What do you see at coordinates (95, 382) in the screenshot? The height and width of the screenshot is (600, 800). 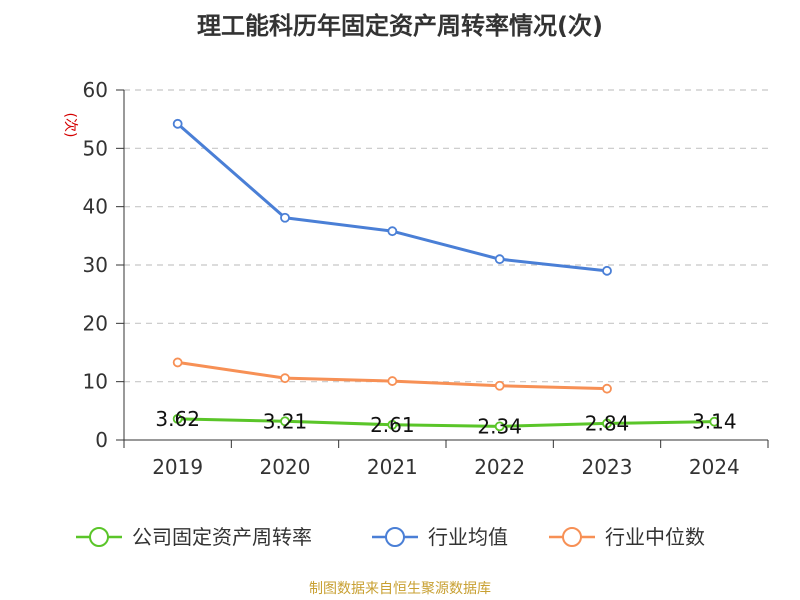 I see `y-tick-label: 10` at bounding box center [95, 382].